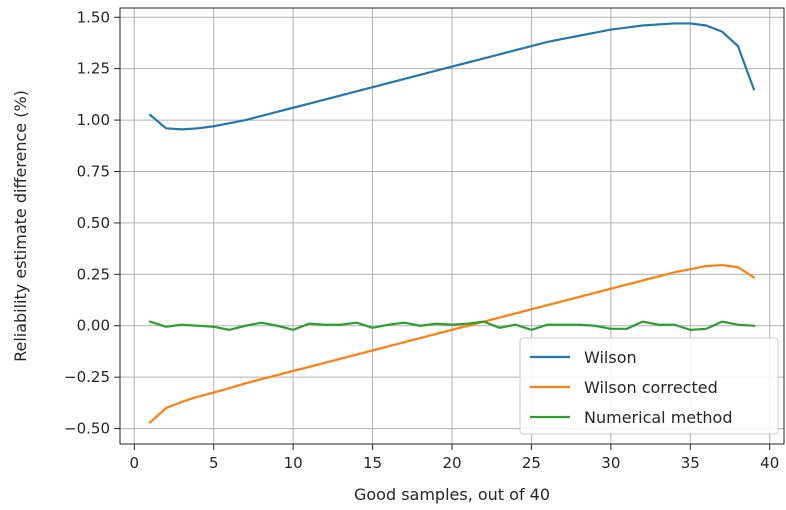  What do you see at coordinates (93, 17) in the screenshot?
I see `y-tick-label: 1.50` at bounding box center [93, 17].